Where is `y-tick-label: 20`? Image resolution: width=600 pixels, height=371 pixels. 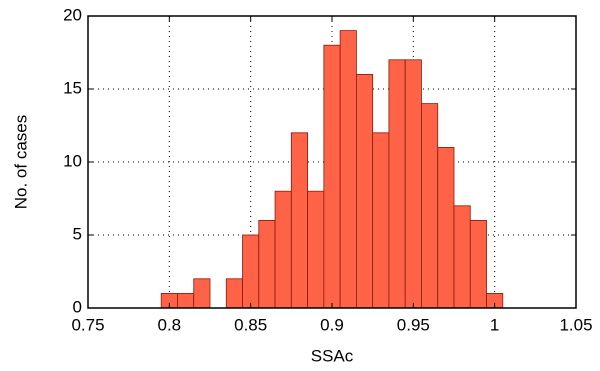
y-tick-label: 20 is located at coordinates (72, 14).